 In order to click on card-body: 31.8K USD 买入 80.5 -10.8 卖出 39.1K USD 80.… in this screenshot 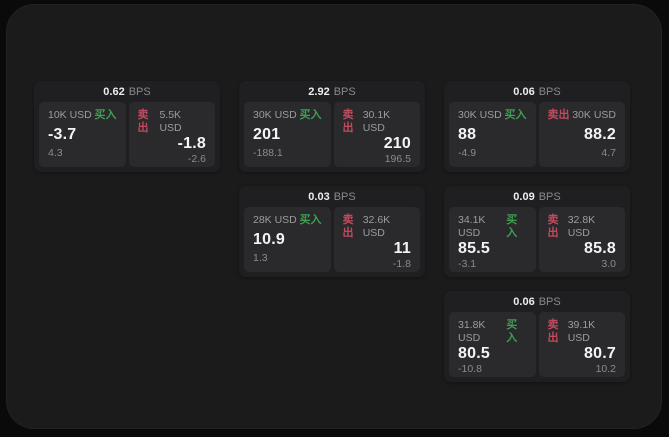, I will do `click(537, 347)`.